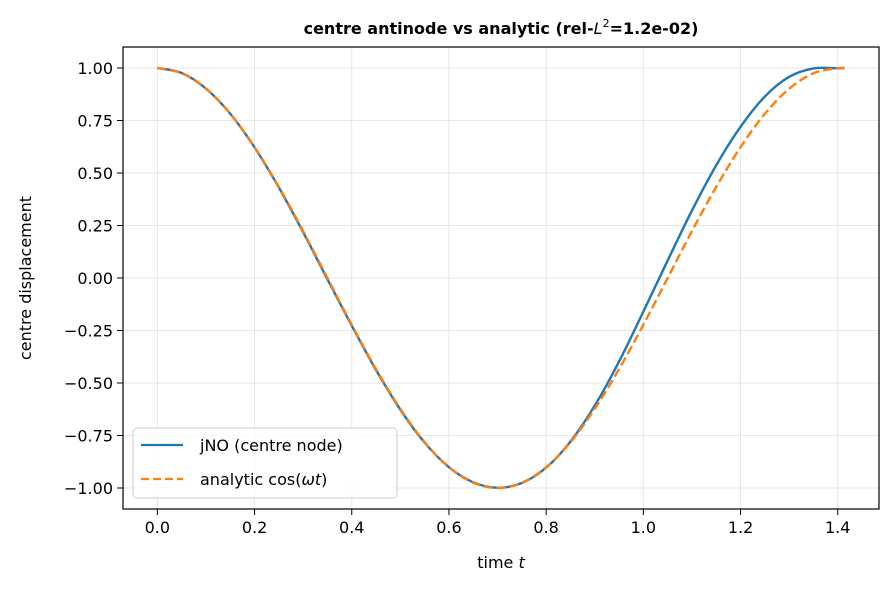 The width and height of the screenshot is (893, 589). Describe the element at coordinates (88, 331) in the screenshot. I see `y-tick-label: −0.25` at that location.